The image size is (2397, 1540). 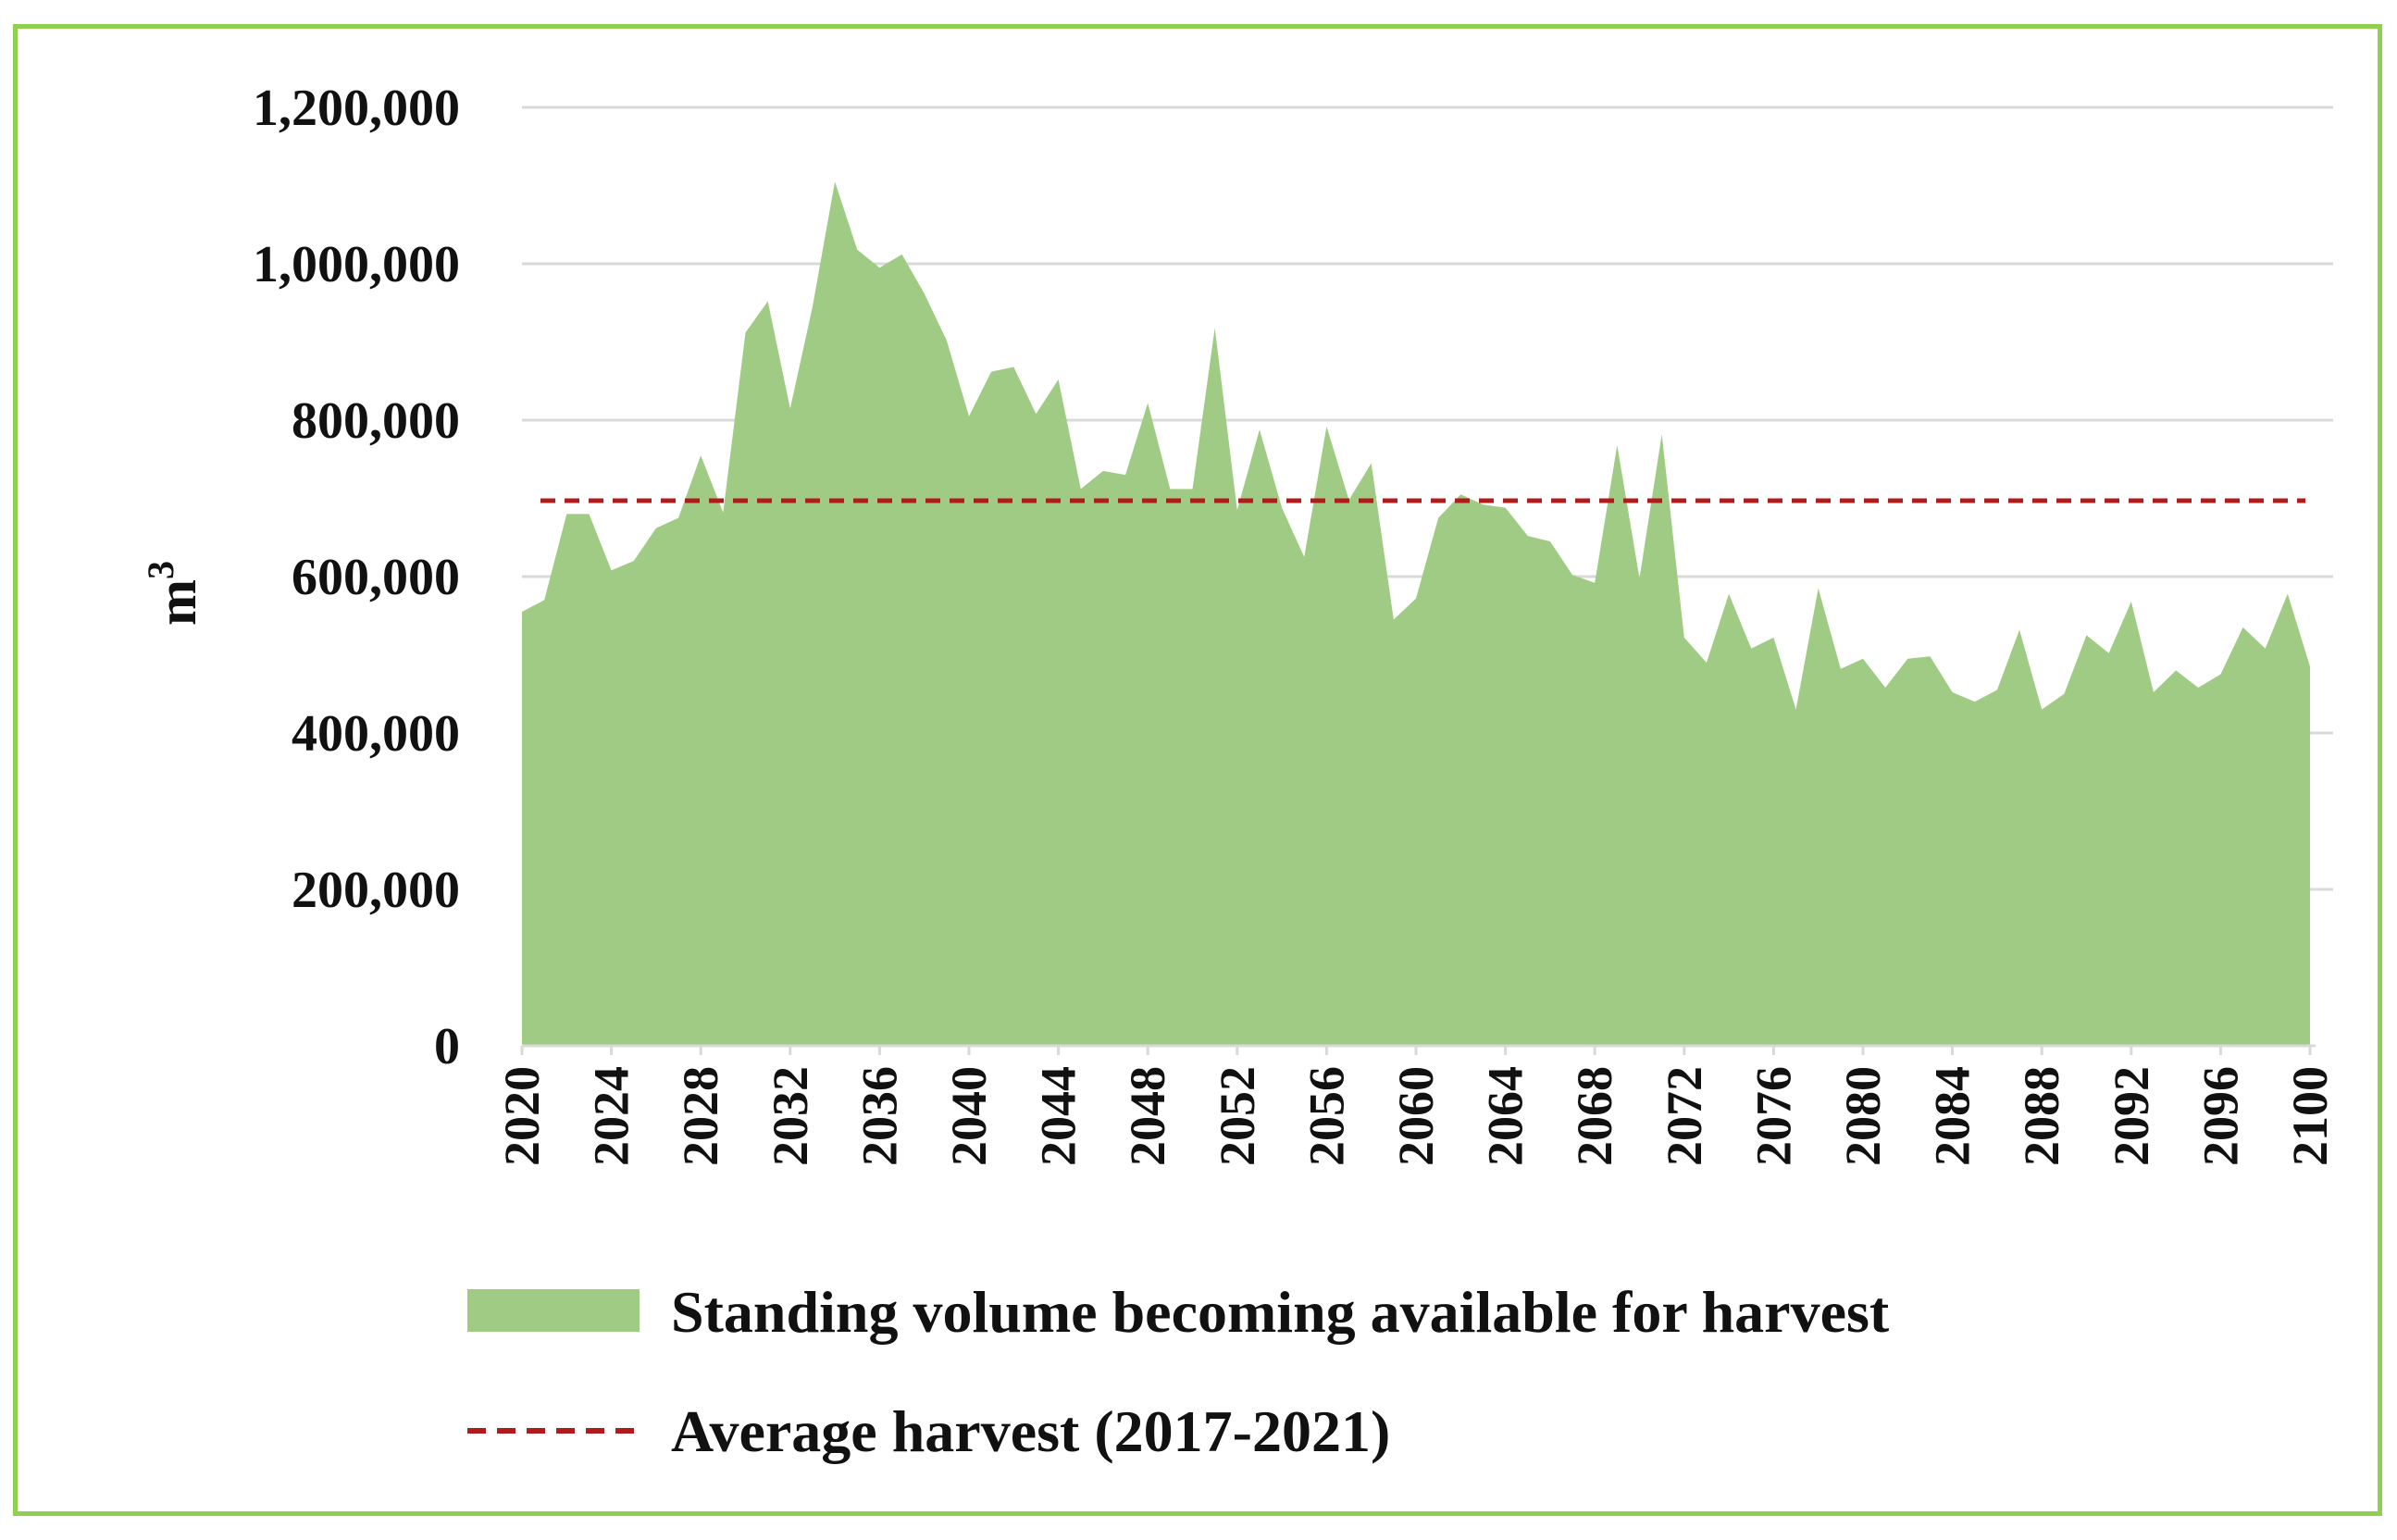 What do you see at coordinates (1506, 1116) in the screenshot?
I see `x-tick-label: 2064` at bounding box center [1506, 1116].